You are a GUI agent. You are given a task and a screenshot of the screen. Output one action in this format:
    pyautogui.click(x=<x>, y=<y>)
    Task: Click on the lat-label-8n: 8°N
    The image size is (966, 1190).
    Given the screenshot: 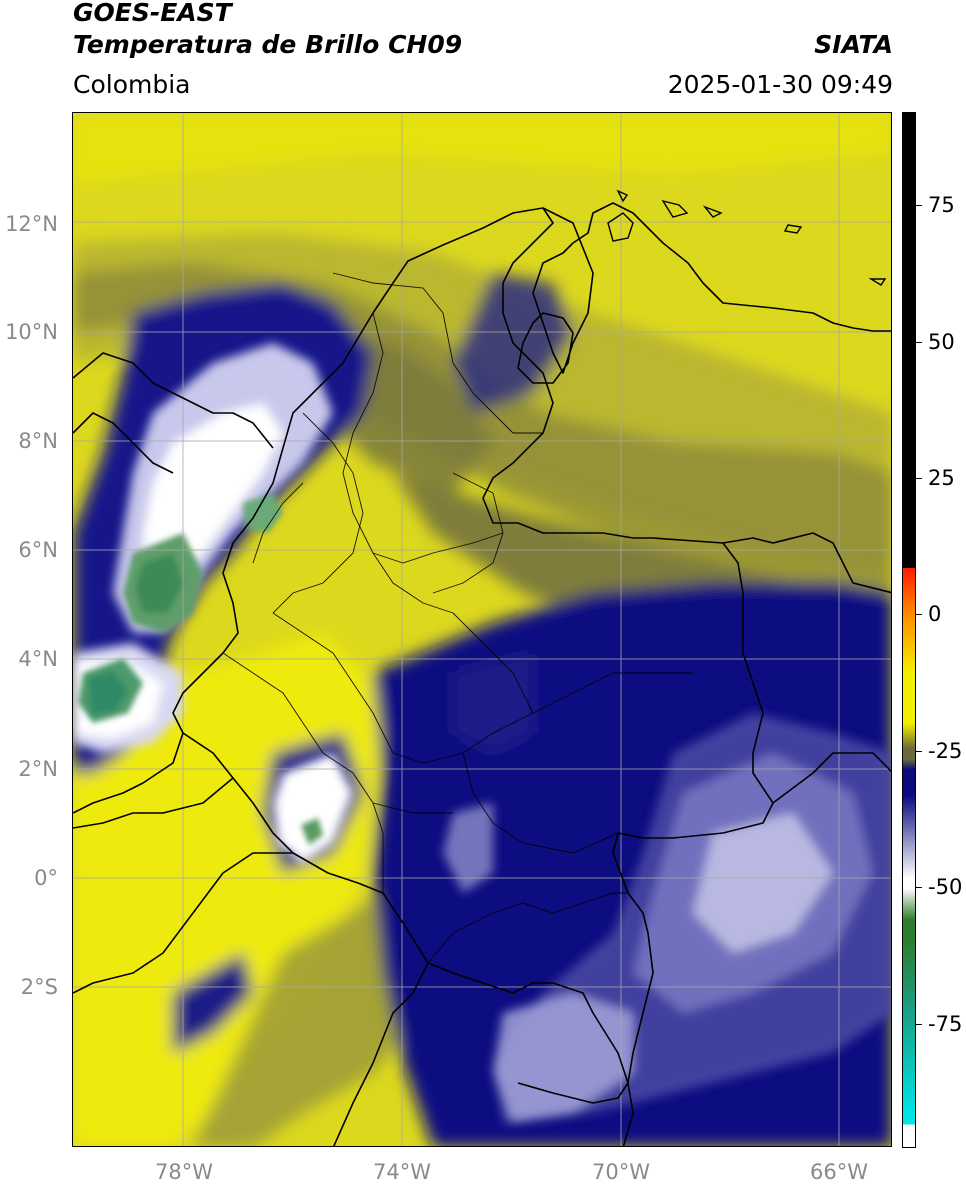 What is the action you would take?
    pyautogui.click(x=38, y=441)
    